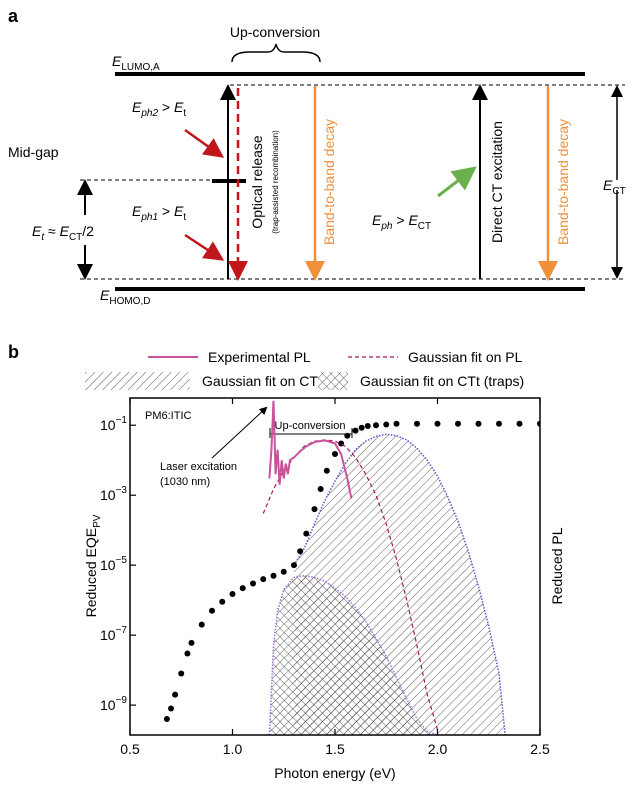  I want to click on y-tick-exponent: −1, so click(122, 420).